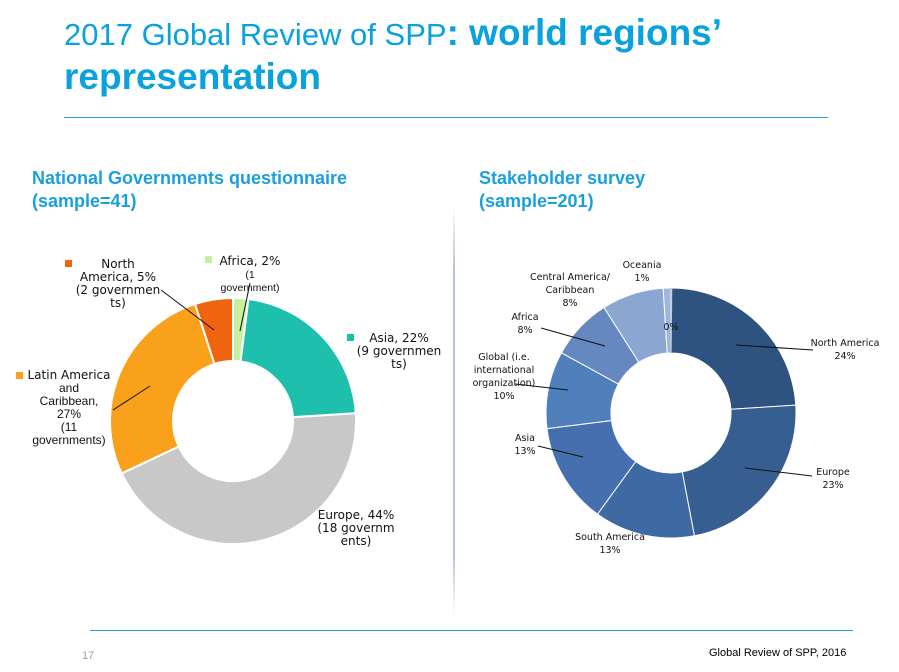 This screenshot has width=899, height=672. What do you see at coordinates (399, 351) in the screenshot?
I see `chart-0-data-label-1: Asia, 22% (9 governmen ts)` at bounding box center [399, 351].